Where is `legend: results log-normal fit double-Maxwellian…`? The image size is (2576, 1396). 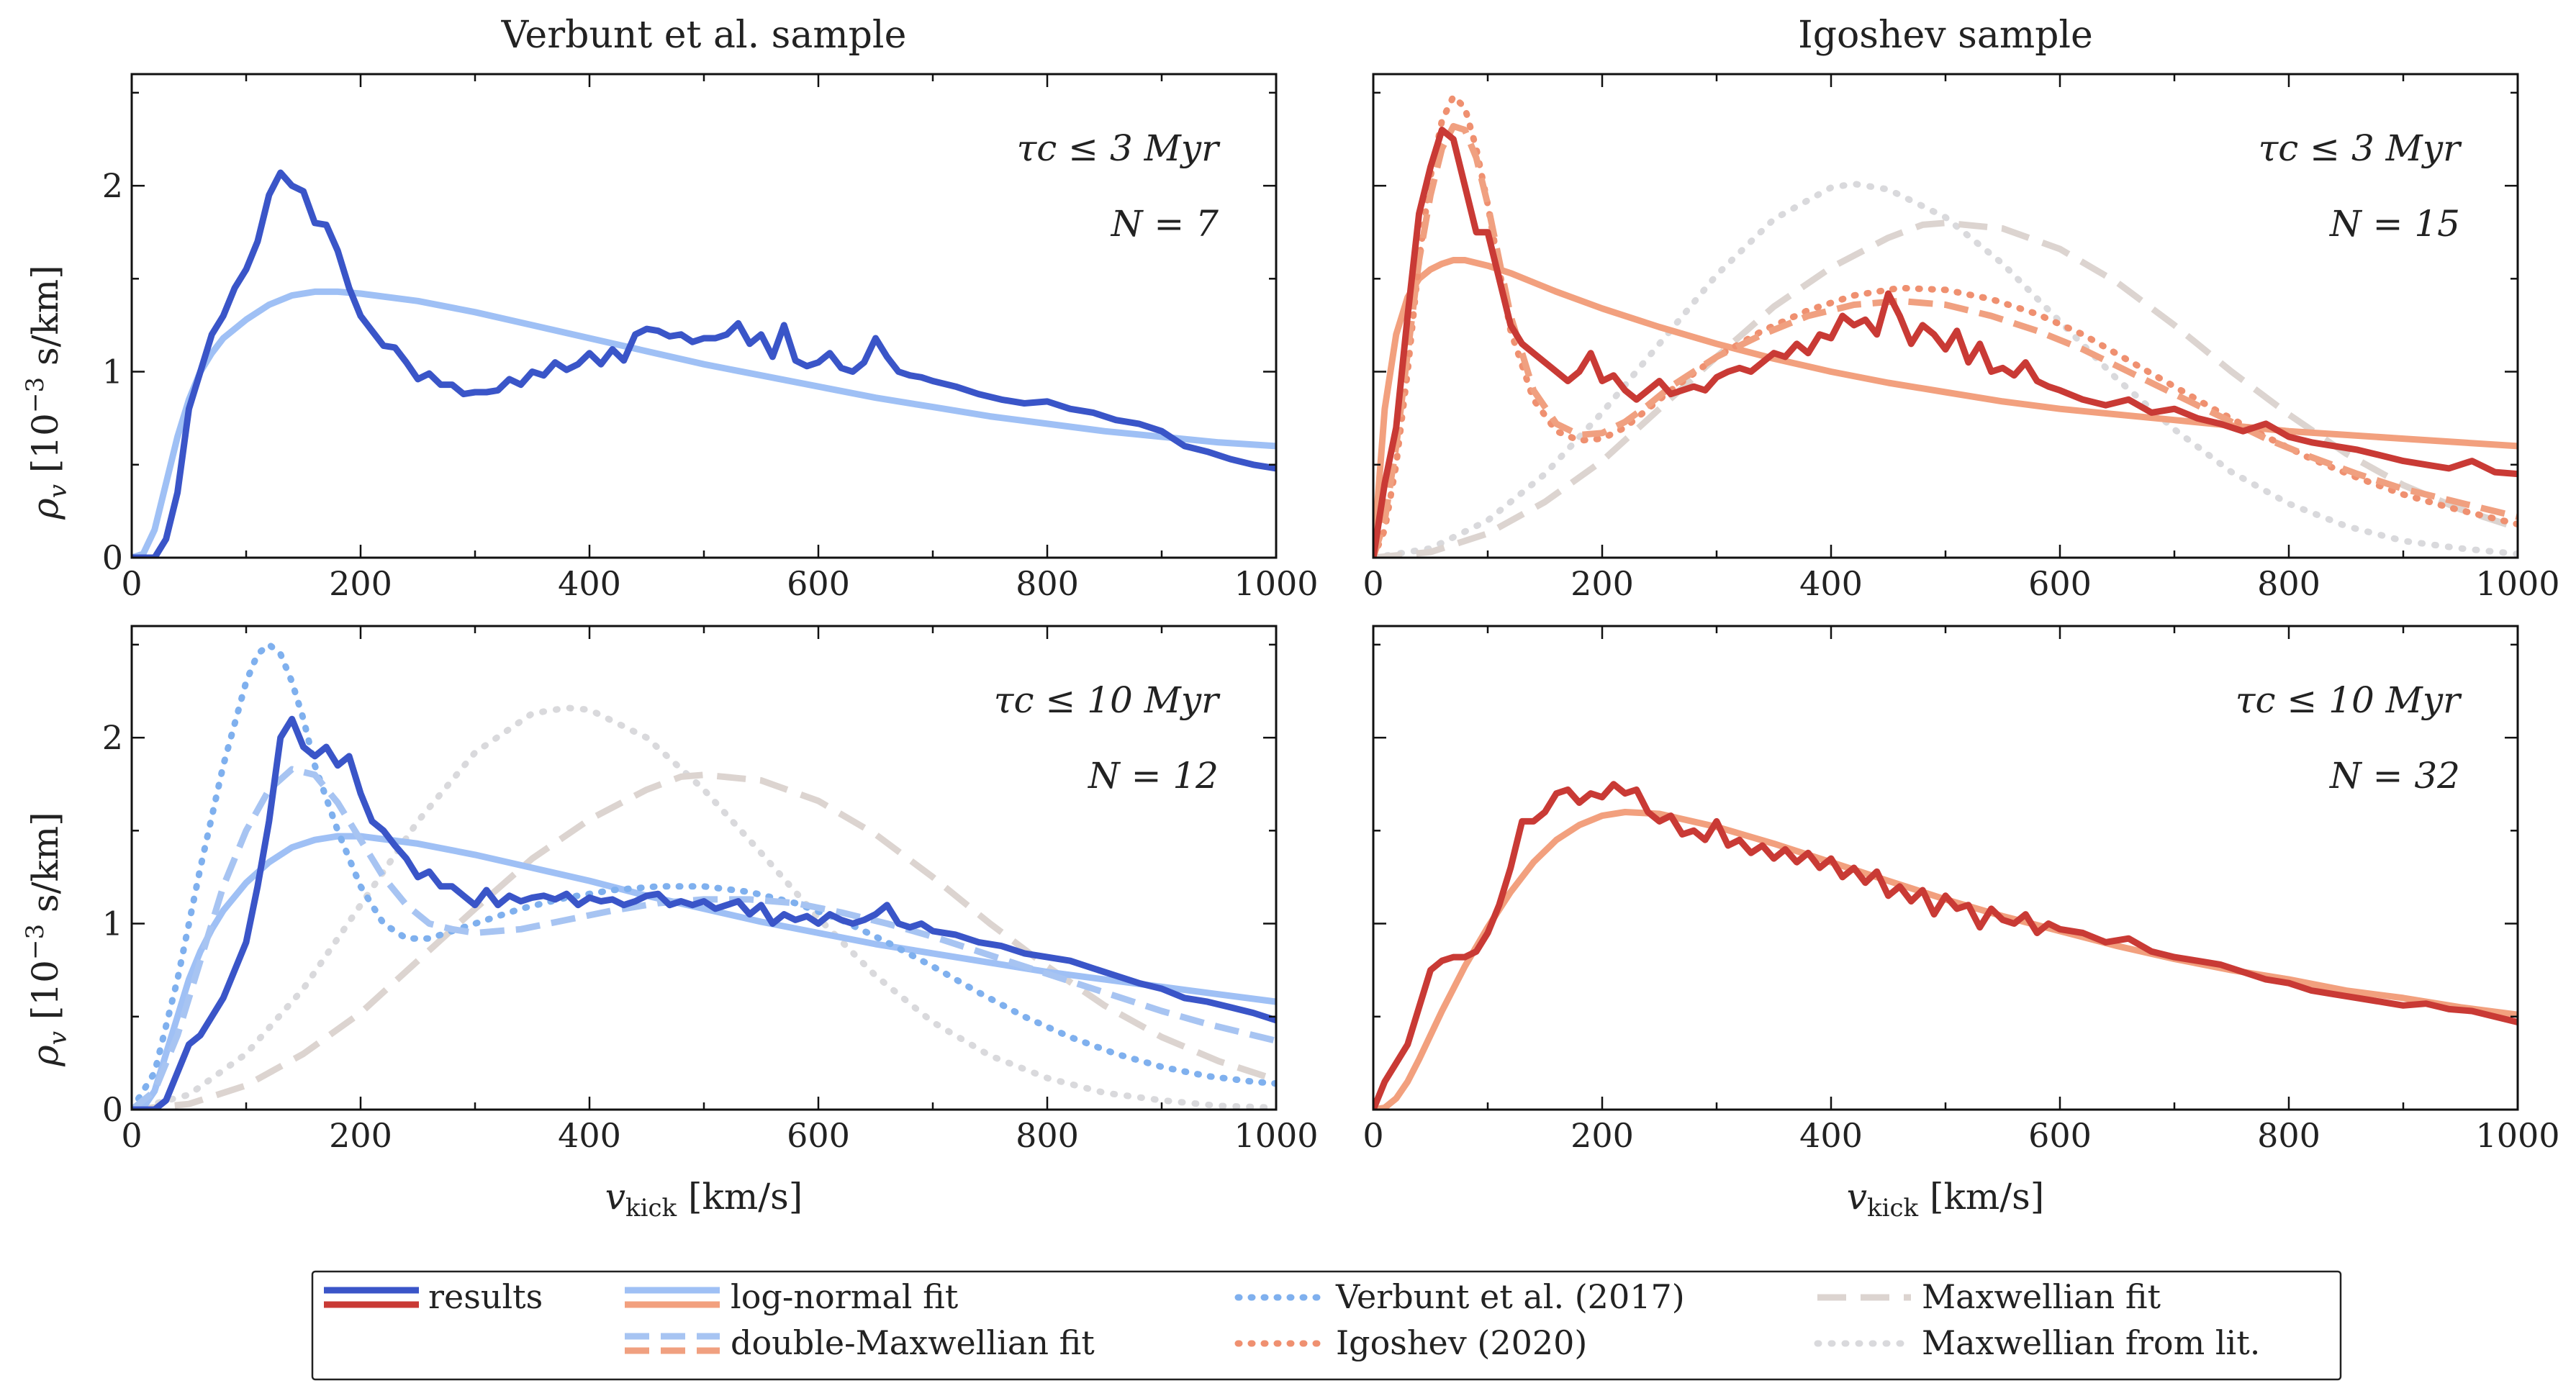 legend: results log-normal fit double-Maxwellian… is located at coordinates (1327, 1325).